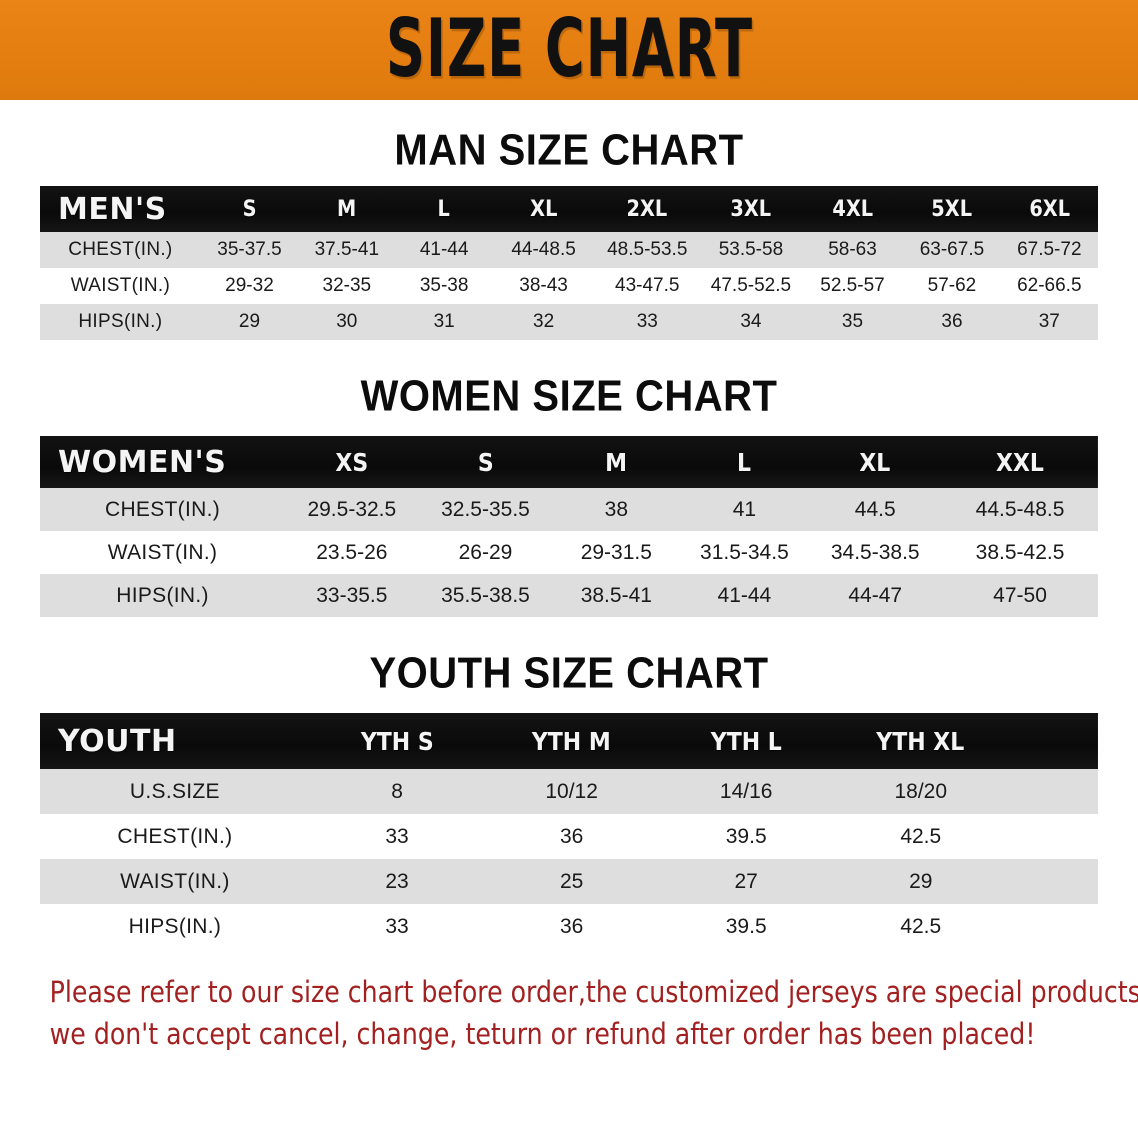 The height and width of the screenshot is (1132, 1138). Describe the element at coordinates (569, 322) in the screenshot. I see `table-row: HIPS(IN.) 29 30 31 32 33 34 35 36 37` at that location.